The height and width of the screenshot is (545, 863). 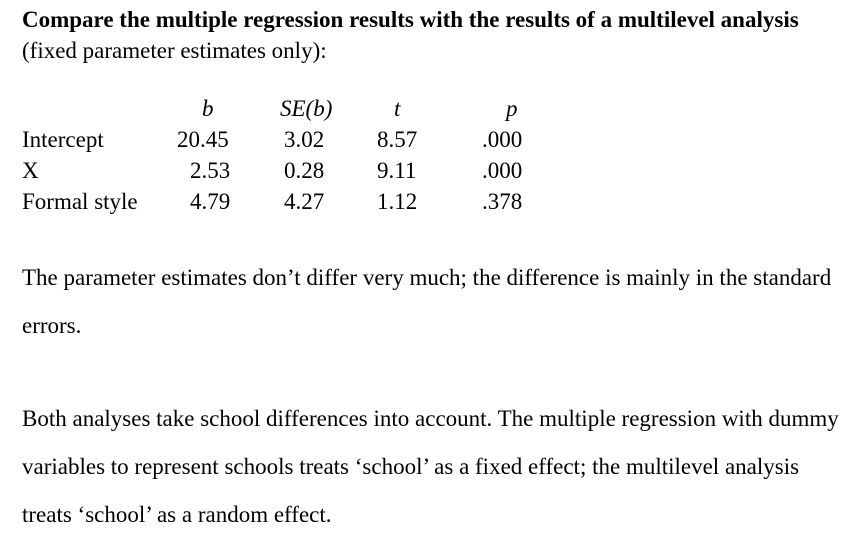 What do you see at coordinates (63, 139) in the screenshot?
I see `row-label: Intercept` at bounding box center [63, 139].